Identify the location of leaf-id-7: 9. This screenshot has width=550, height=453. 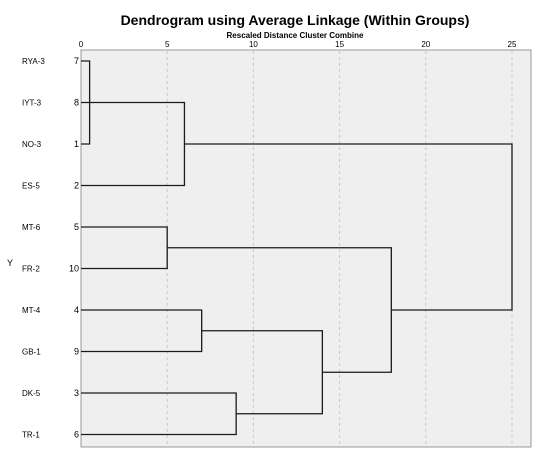
(76, 352).